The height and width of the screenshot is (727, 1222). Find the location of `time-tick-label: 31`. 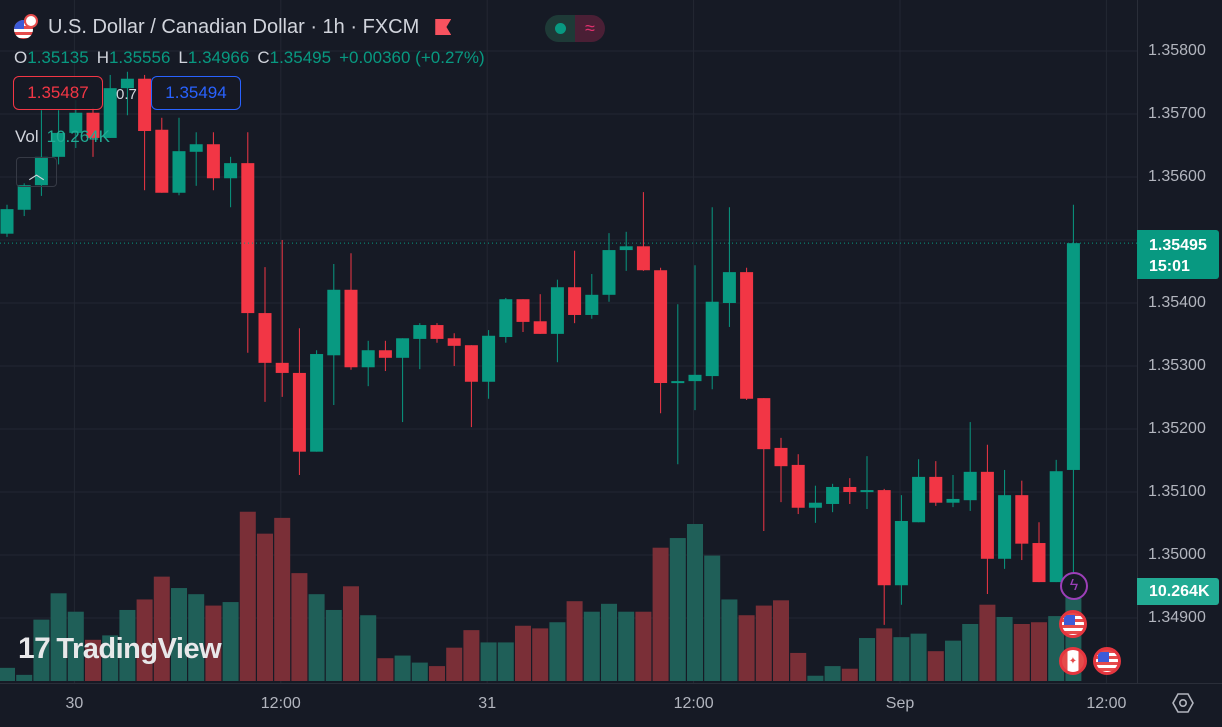

time-tick-label: 31 is located at coordinates (487, 703).